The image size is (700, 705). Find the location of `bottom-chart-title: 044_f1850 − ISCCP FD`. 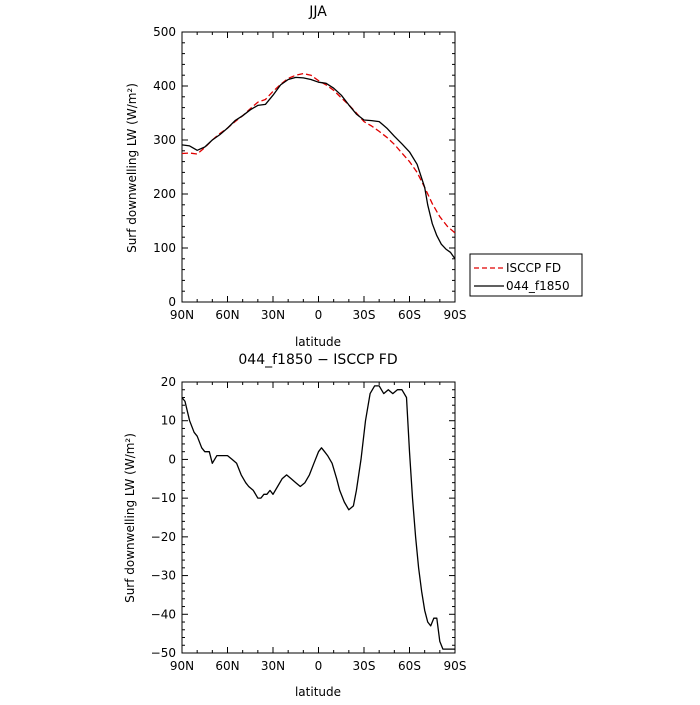

bottom-chart-title: 044_f1850 − ISCCP FD is located at coordinates (317, 360).